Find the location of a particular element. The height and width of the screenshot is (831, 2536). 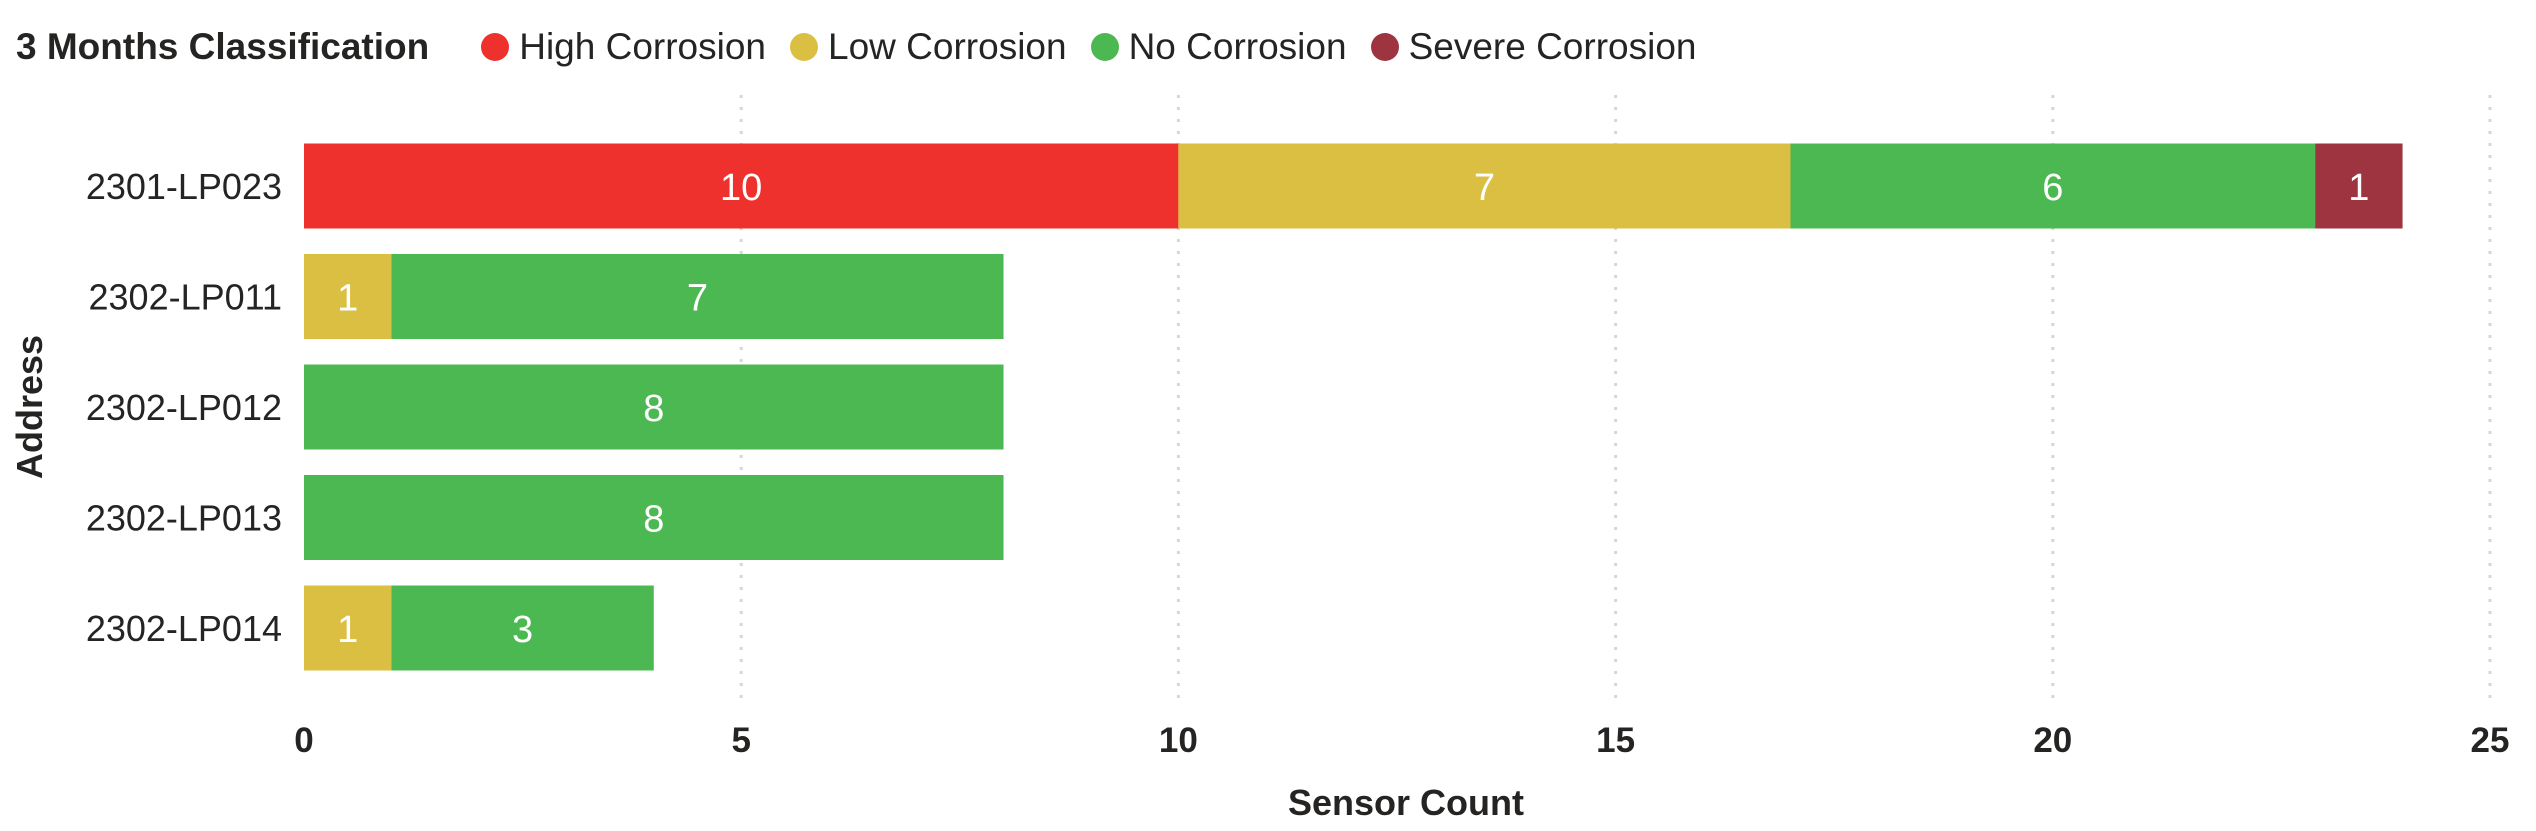

legend-label: High Corrosion is located at coordinates (643, 46).